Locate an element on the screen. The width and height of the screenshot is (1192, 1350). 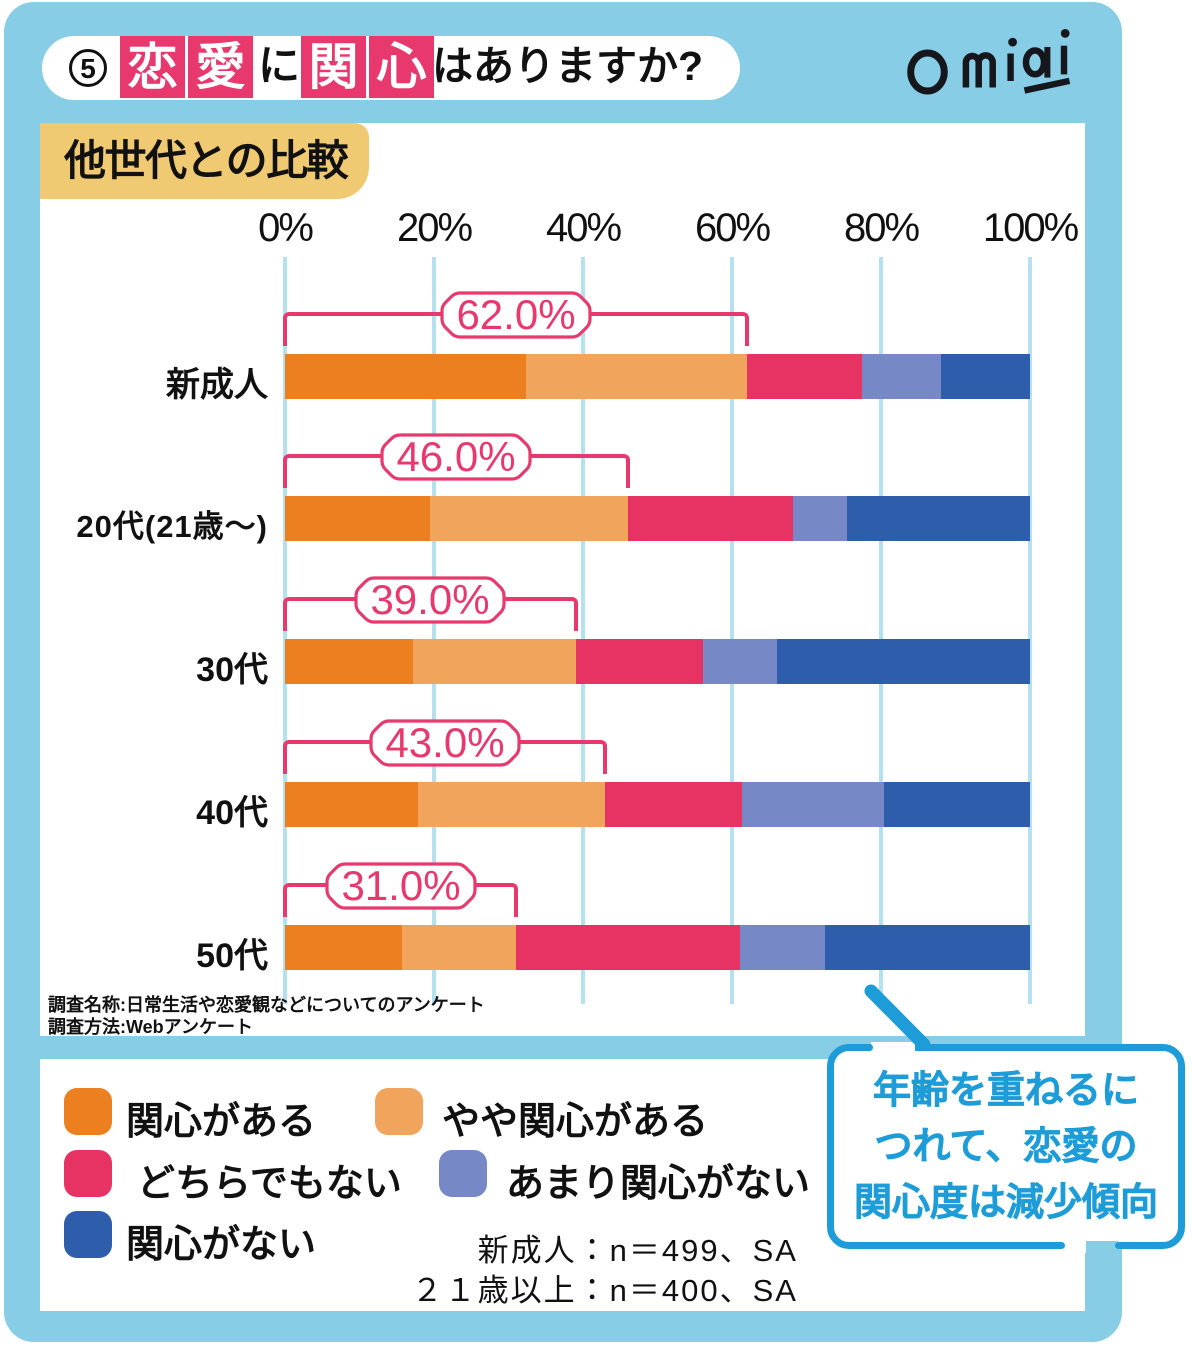
svg-text: 31.0% is located at coordinates (400, 885).